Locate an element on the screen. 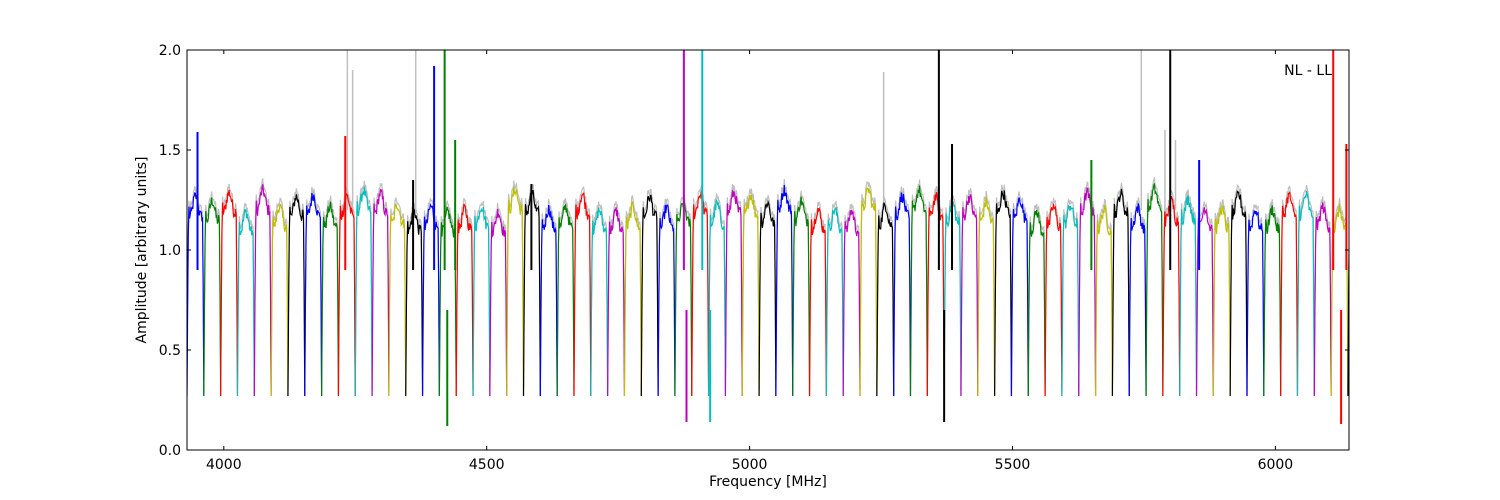  y-tick-label: 1.0 is located at coordinates (170, 251).